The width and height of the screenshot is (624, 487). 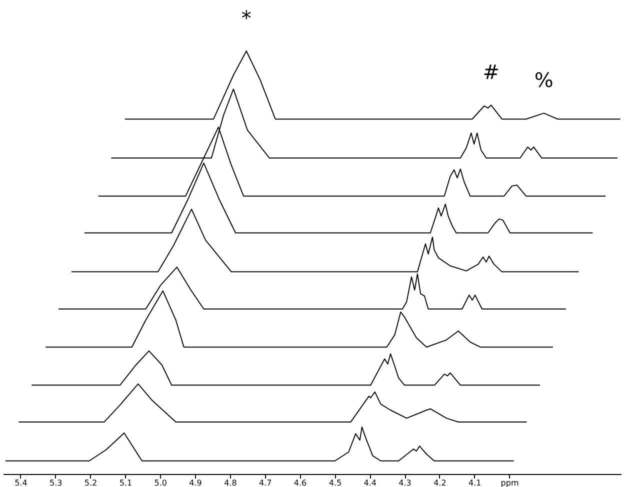 I want to click on x-tick-label: 4.2, so click(x=440, y=482).